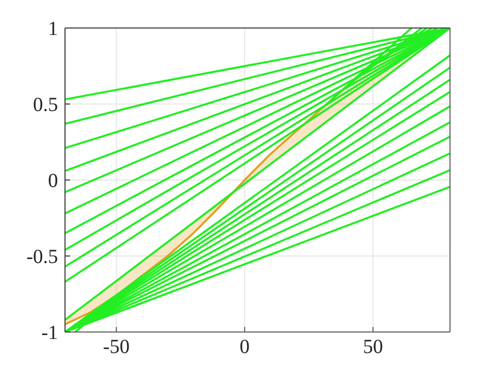 Image resolution: width=498 pixels, height=374 pixels. Describe the element at coordinates (245, 347) in the screenshot. I see `x-tick-label: 0` at that location.